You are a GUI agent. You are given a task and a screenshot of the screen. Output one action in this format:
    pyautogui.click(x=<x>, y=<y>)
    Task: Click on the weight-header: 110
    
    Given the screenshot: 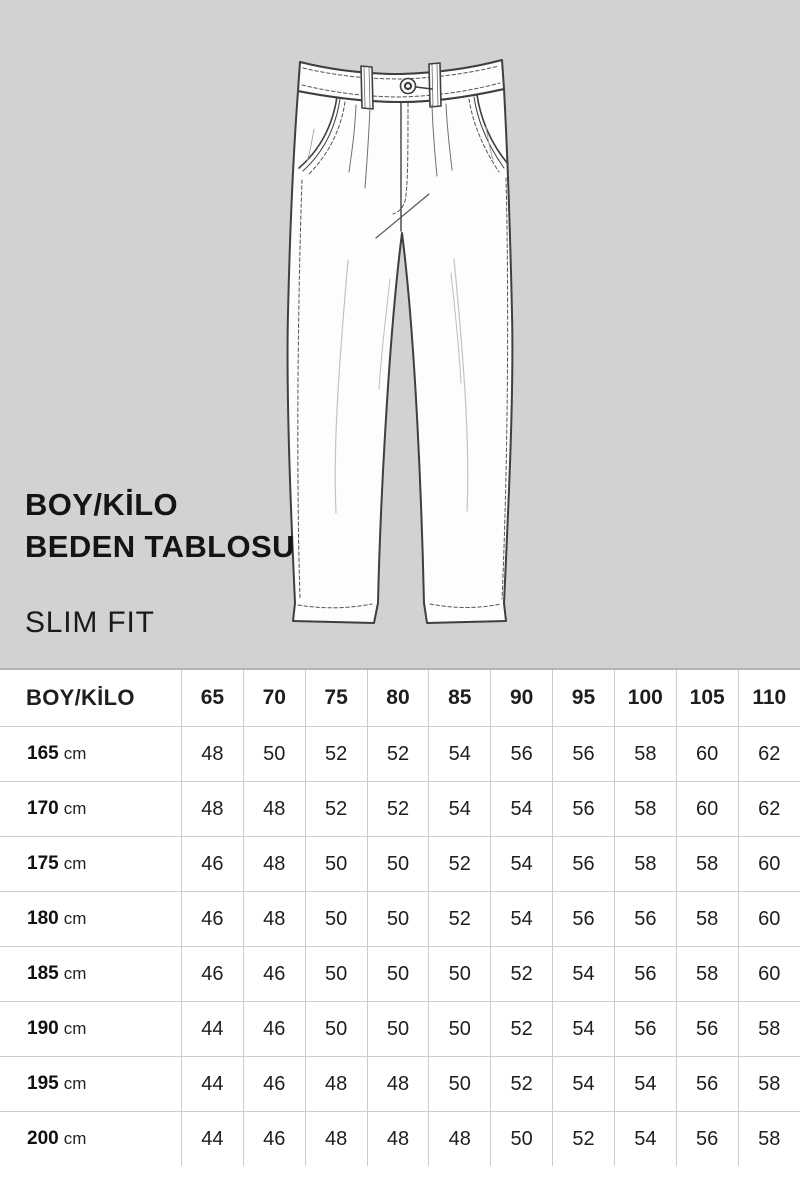 What is the action you would take?
    pyautogui.click(x=768, y=698)
    